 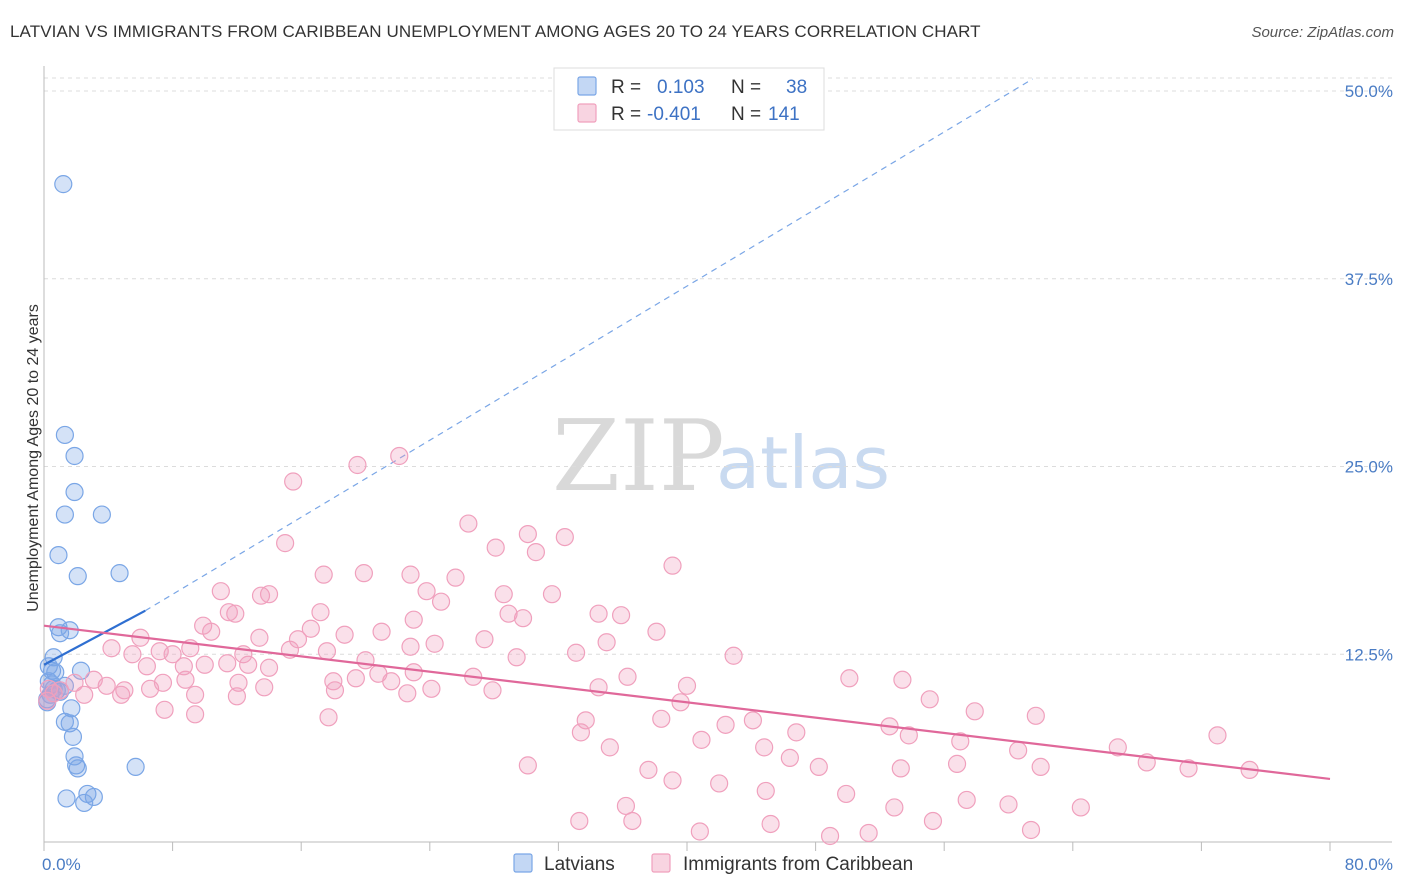 I want to click on y-axis-label: Unemployment Among Ages 20 to 24 years, so click(x=33, y=458).